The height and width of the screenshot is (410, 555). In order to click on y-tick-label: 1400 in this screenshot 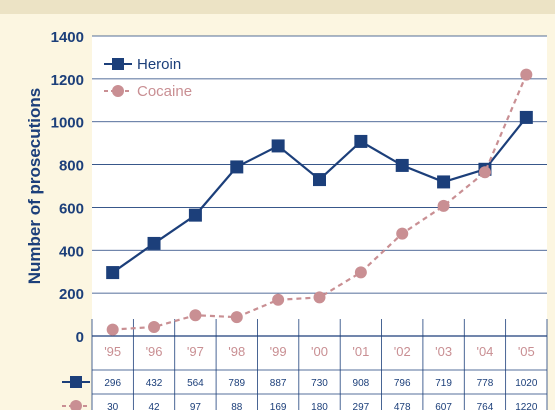, I will do `click(67, 37)`.